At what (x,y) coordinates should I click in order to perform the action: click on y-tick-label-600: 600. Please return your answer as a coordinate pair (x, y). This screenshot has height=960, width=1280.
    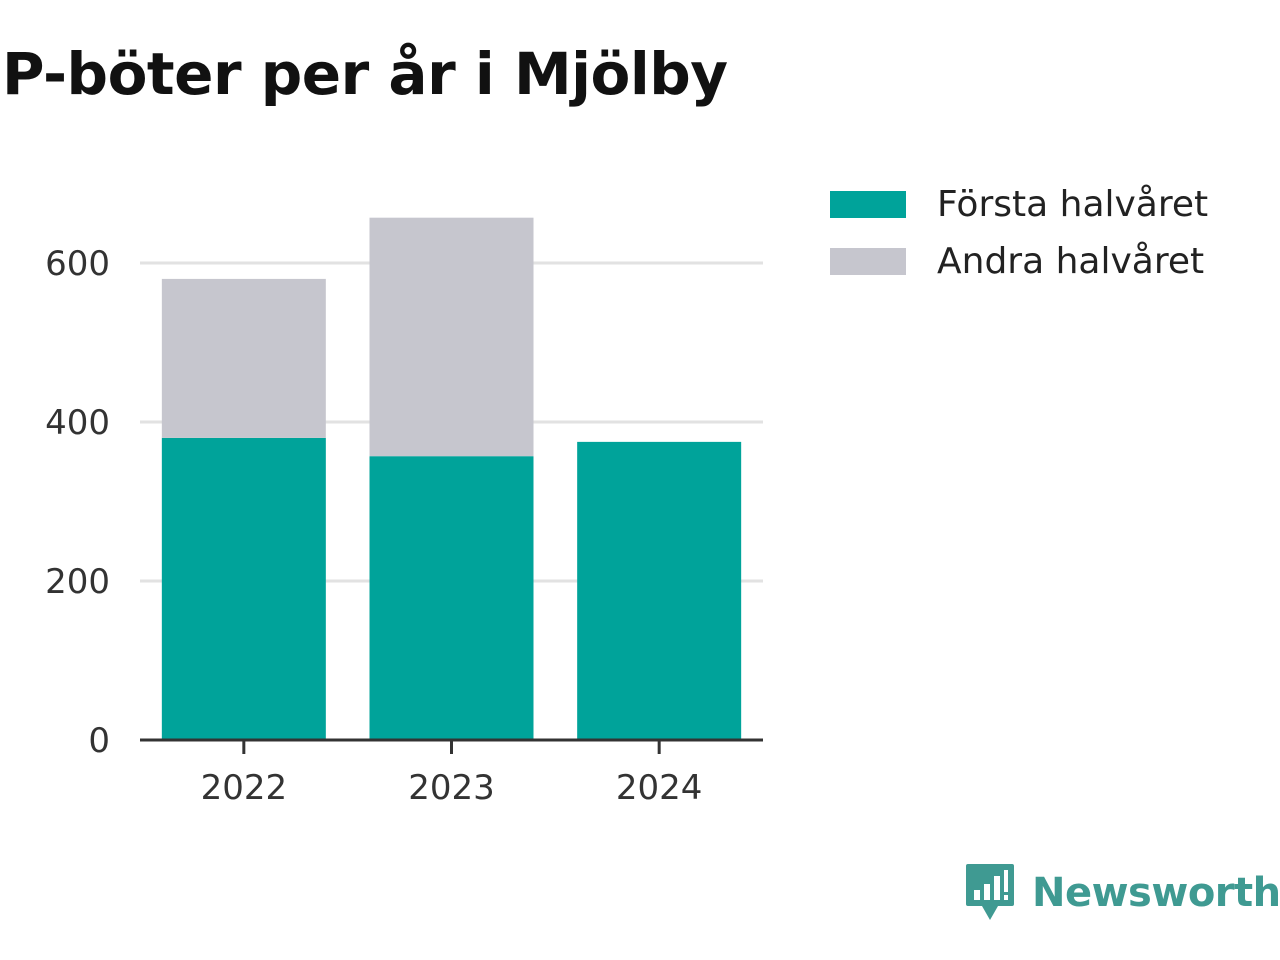
    Looking at the image, I should click on (77, 264).